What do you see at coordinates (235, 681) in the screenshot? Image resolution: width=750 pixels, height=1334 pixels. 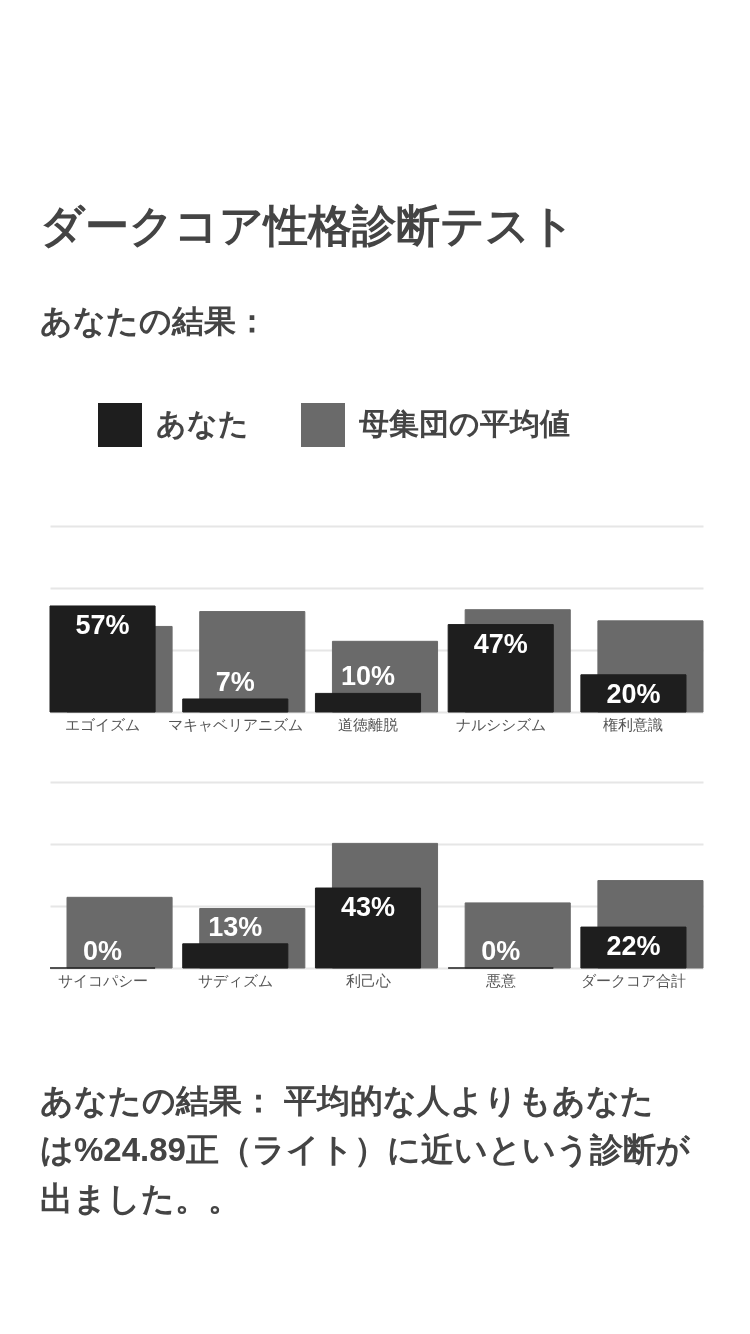 I see `data-label: 7%` at bounding box center [235, 681].